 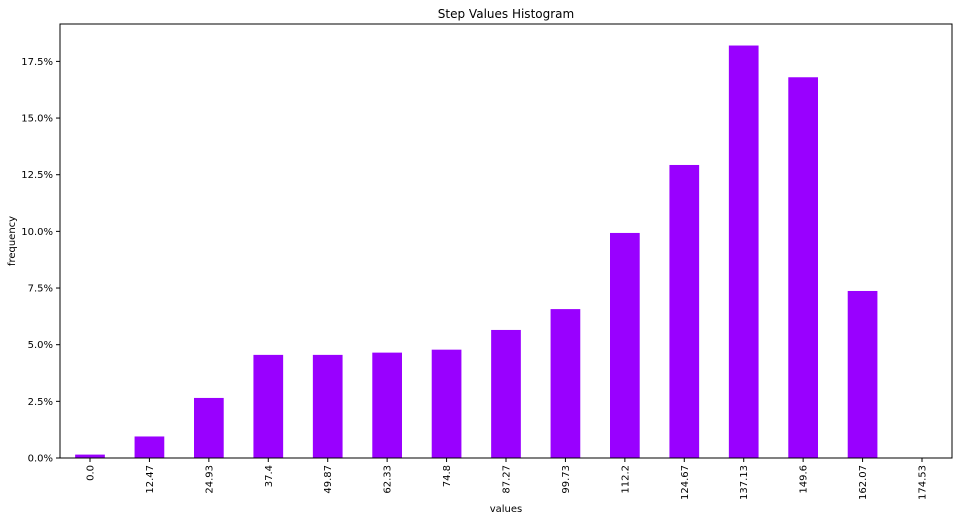 What do you see at coordinates (447, 476) in the screenshot?
I see `x-tick-label-6: 74.8` at bounding box center [447, 476].